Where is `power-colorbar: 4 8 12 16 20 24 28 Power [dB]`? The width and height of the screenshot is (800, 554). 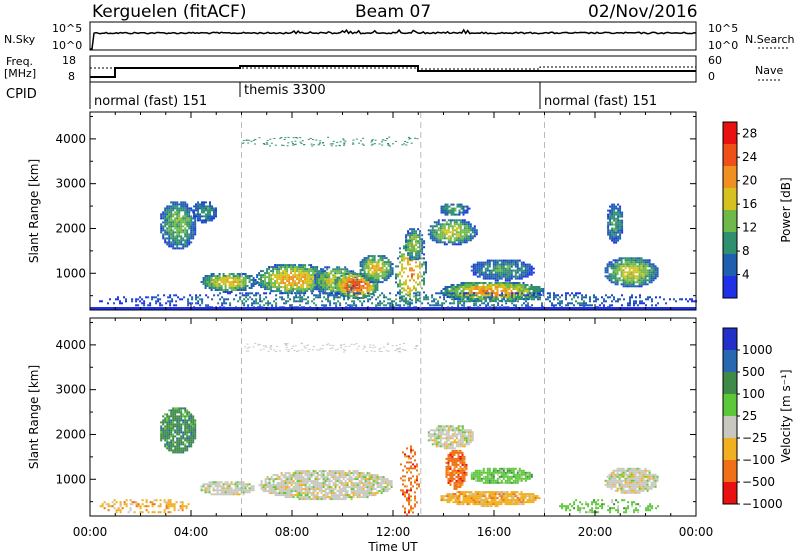
power-colorbar: 4 8 12 16 20 24 28 Power [dB] is located at coordinates (757, 210).